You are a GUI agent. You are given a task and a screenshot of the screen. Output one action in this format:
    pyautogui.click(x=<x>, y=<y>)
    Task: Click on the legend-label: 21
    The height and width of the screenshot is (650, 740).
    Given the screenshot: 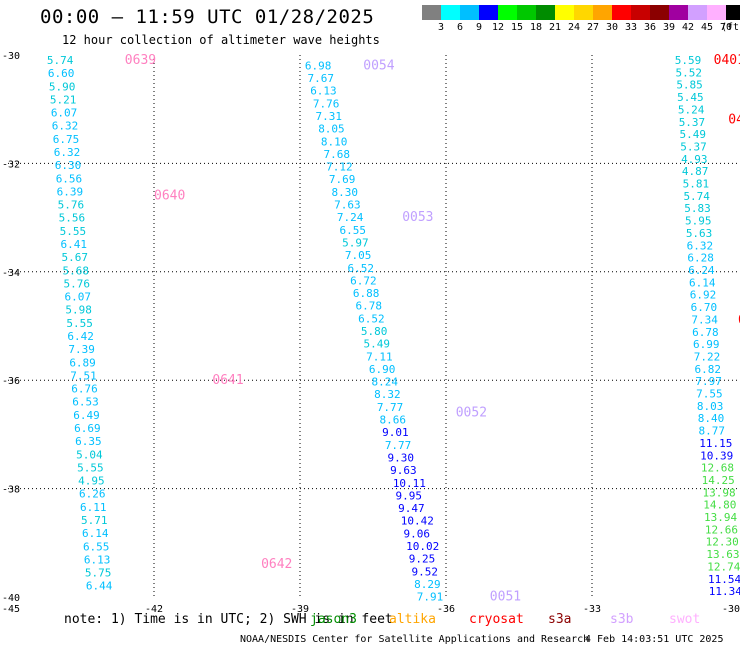 What is the action you would take?
    pyautogui.click(x=555, y=27)
    